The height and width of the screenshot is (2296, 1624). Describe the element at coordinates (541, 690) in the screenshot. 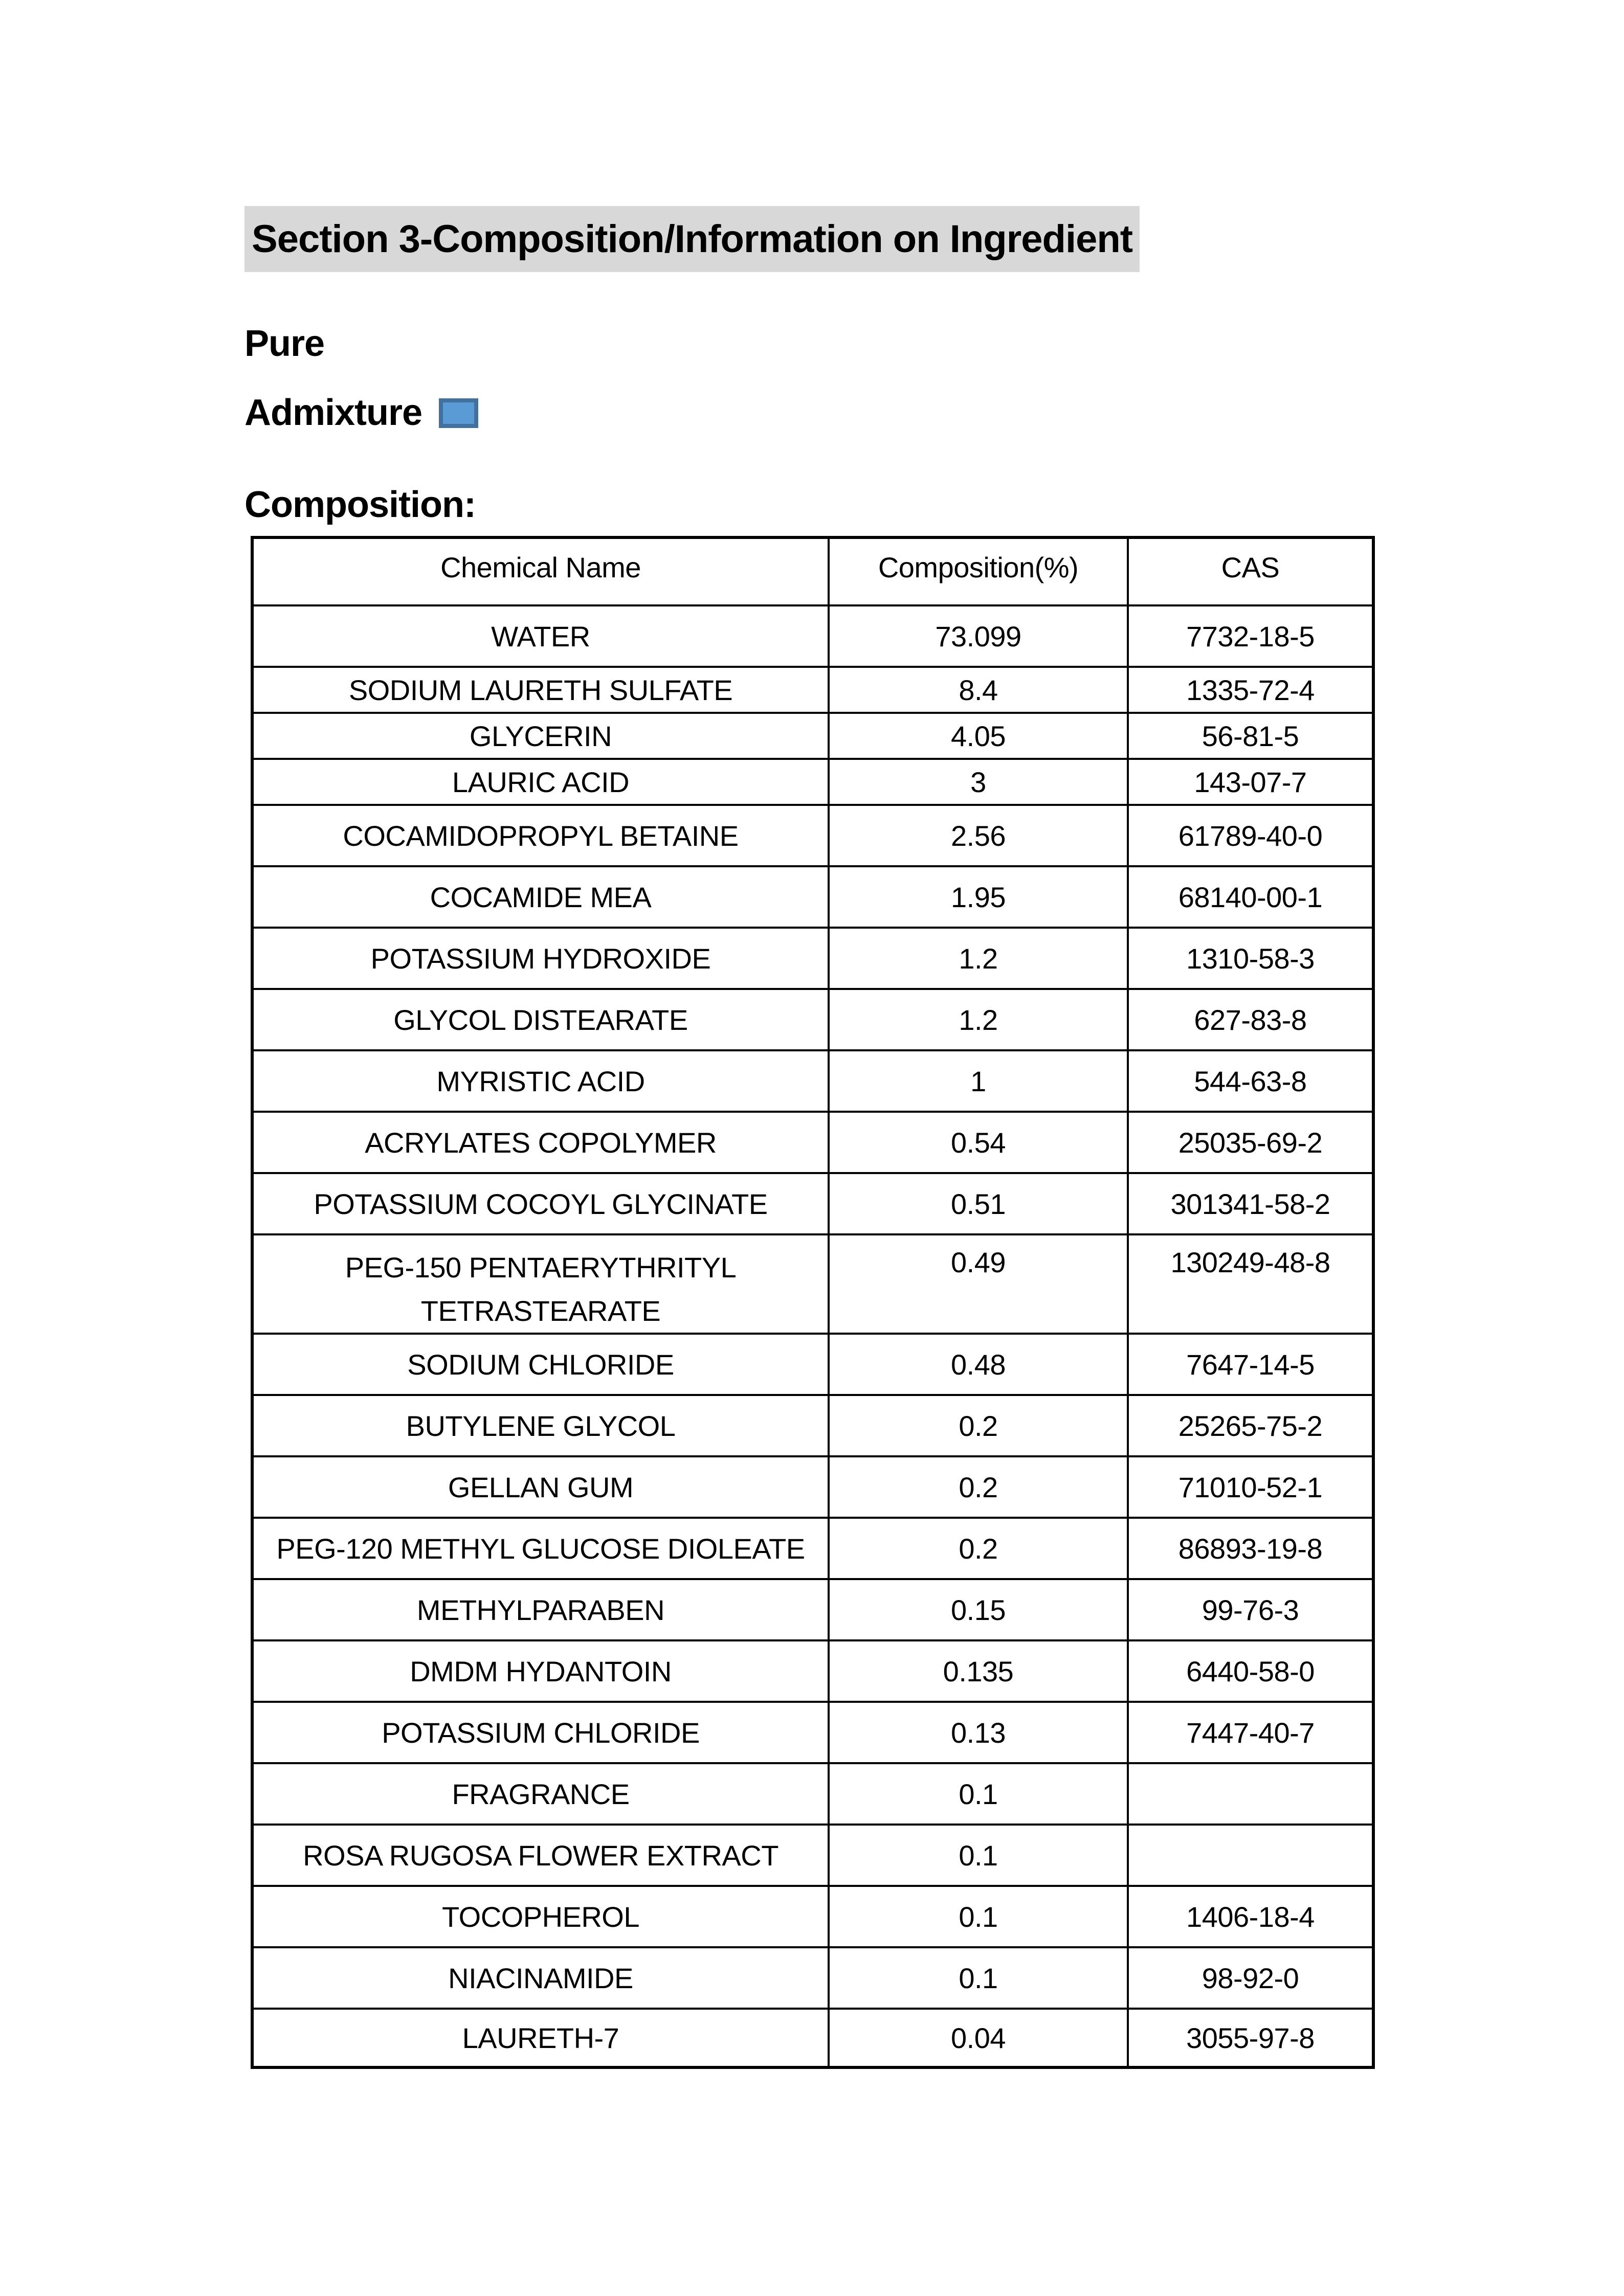

I see `chemical-name-cell: SODIUM LAURETH SULFATE` at that location.